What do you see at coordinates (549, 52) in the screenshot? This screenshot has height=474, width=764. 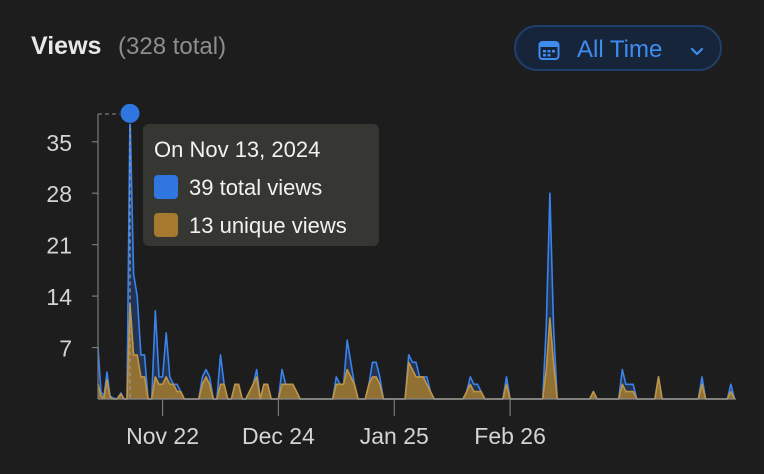 I see `calendar-icon` at bounding box center [549, 52].